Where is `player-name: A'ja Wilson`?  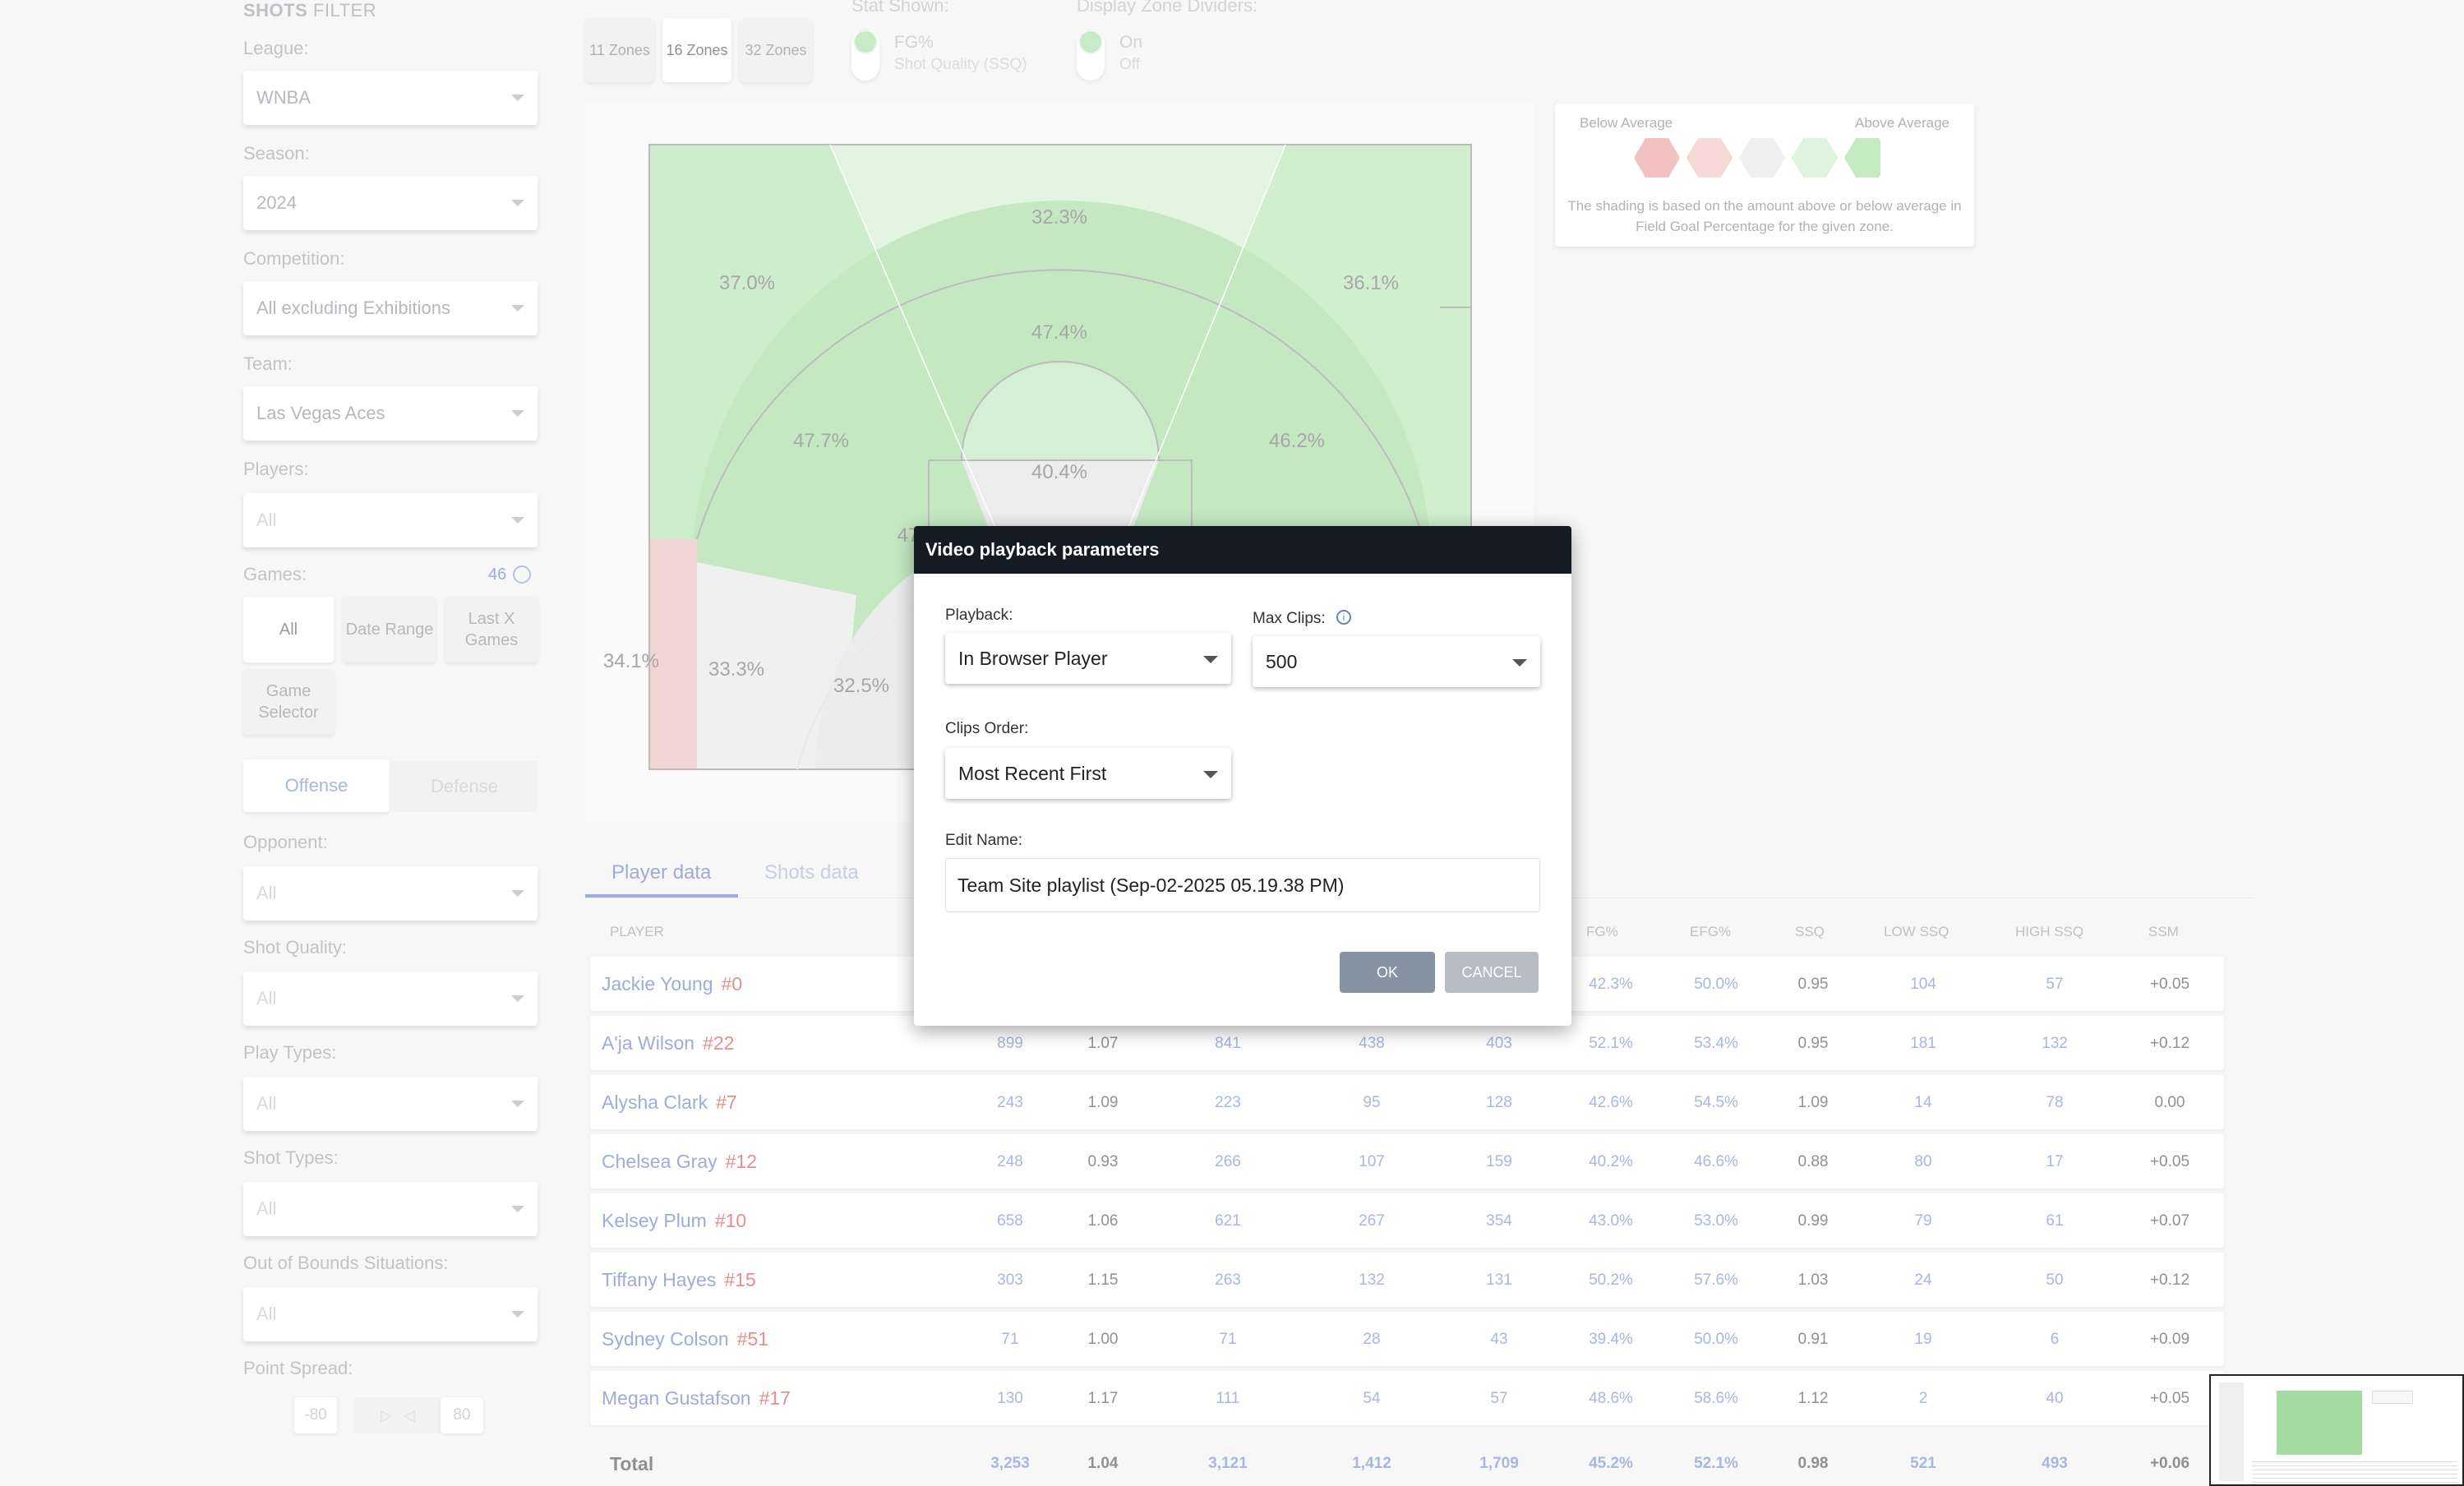
player-name: A'ja Wilson is located at coordinates (649, 1043).